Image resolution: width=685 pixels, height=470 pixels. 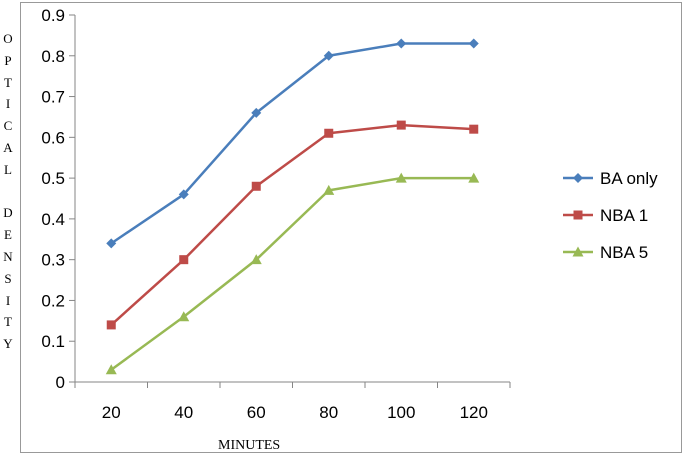 I want to click on y-tick-label: 0.4, so click(x=53, y=219).